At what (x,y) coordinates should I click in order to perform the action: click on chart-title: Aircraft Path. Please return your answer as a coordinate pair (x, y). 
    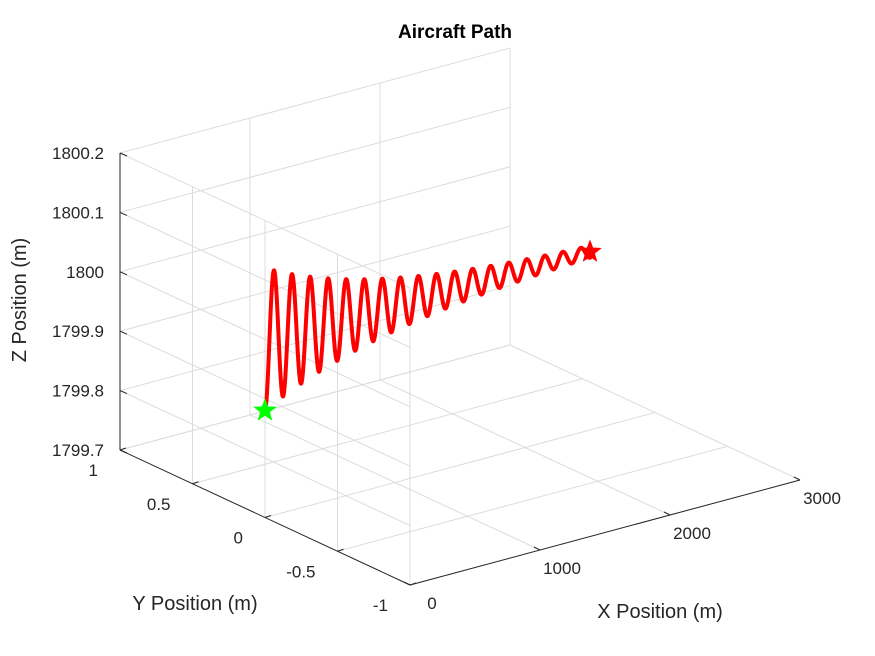
    Looking at the image, I should click on (455, 32).